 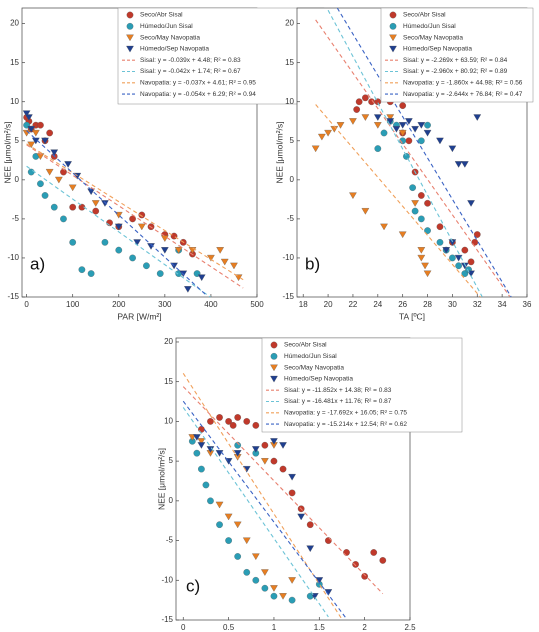 What do you see at coordinates (17, 140) in the screenshot?
I see `y-tick-label: 5` at bounding box center [17, 140].